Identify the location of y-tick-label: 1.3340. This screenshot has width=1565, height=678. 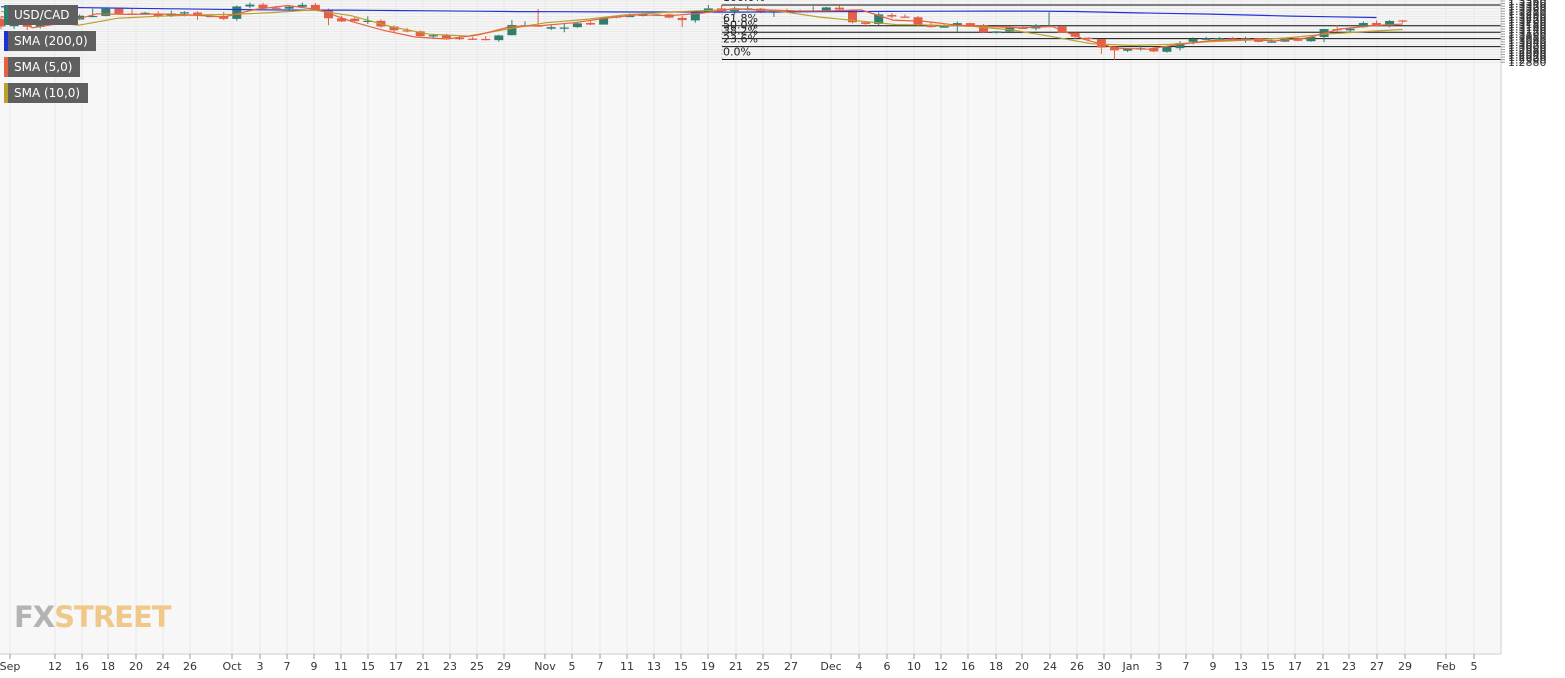
(1527, 5).